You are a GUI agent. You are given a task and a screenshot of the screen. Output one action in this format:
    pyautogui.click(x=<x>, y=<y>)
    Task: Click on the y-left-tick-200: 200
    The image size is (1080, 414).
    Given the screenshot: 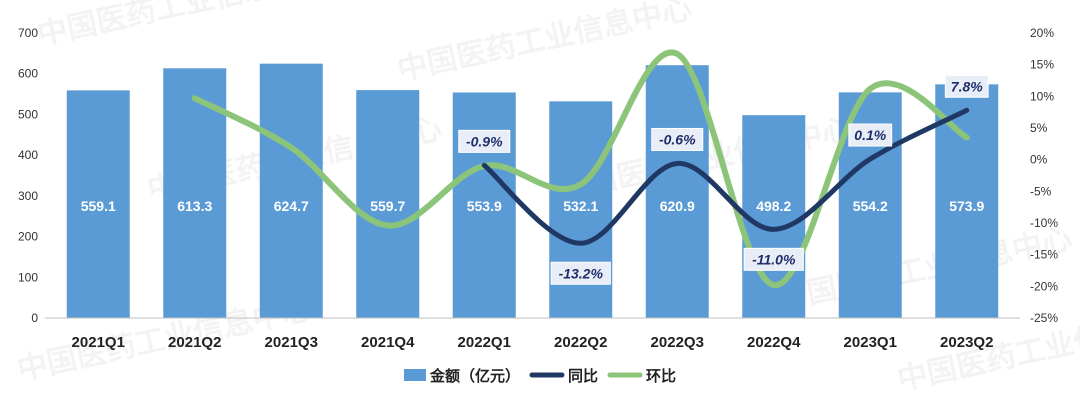 What is the action you would take?
    pyautogui.click(x=28, y=237)
    